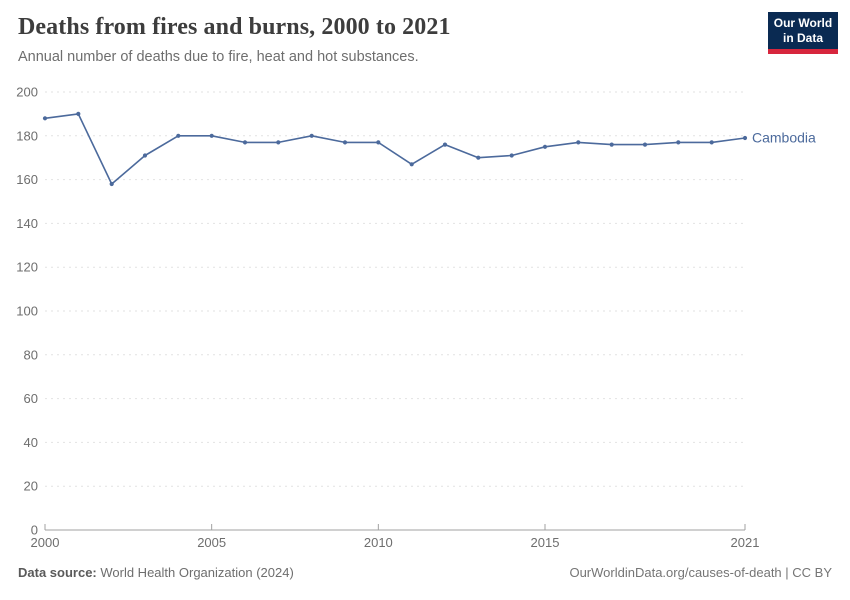 The image size is (850, 600). I want to click on y-tick-label: 60, so click(31, 398).